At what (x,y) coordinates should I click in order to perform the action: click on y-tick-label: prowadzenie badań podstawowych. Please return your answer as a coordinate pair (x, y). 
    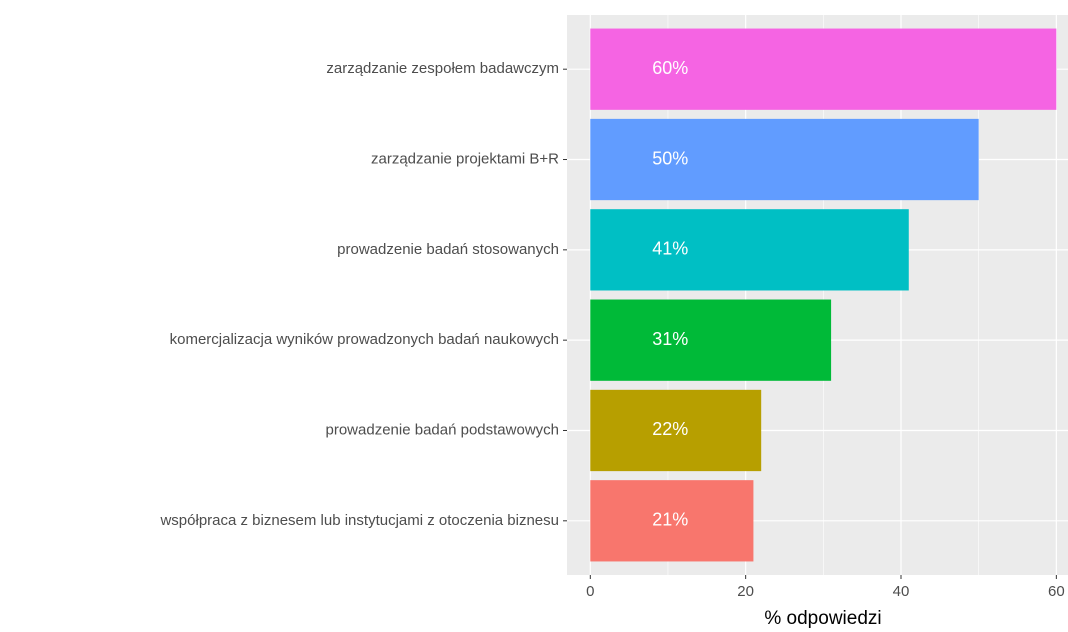
    Looking at the image, I should click on (443, 429).